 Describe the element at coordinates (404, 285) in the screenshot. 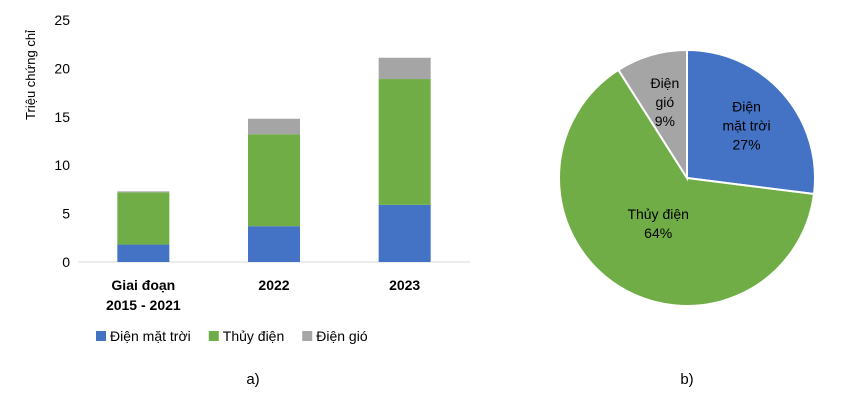

I see `x-tick-label: 2023` at that location.